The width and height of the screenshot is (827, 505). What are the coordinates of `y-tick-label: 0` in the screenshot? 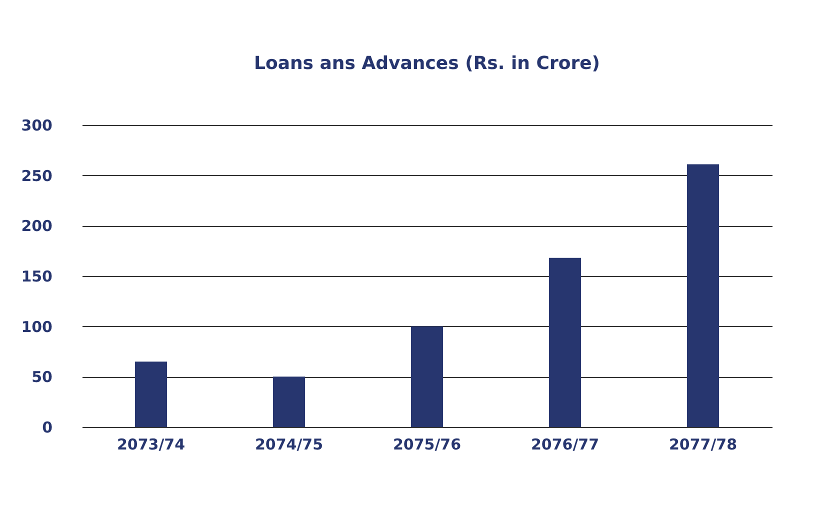 It's located at (47, 427).